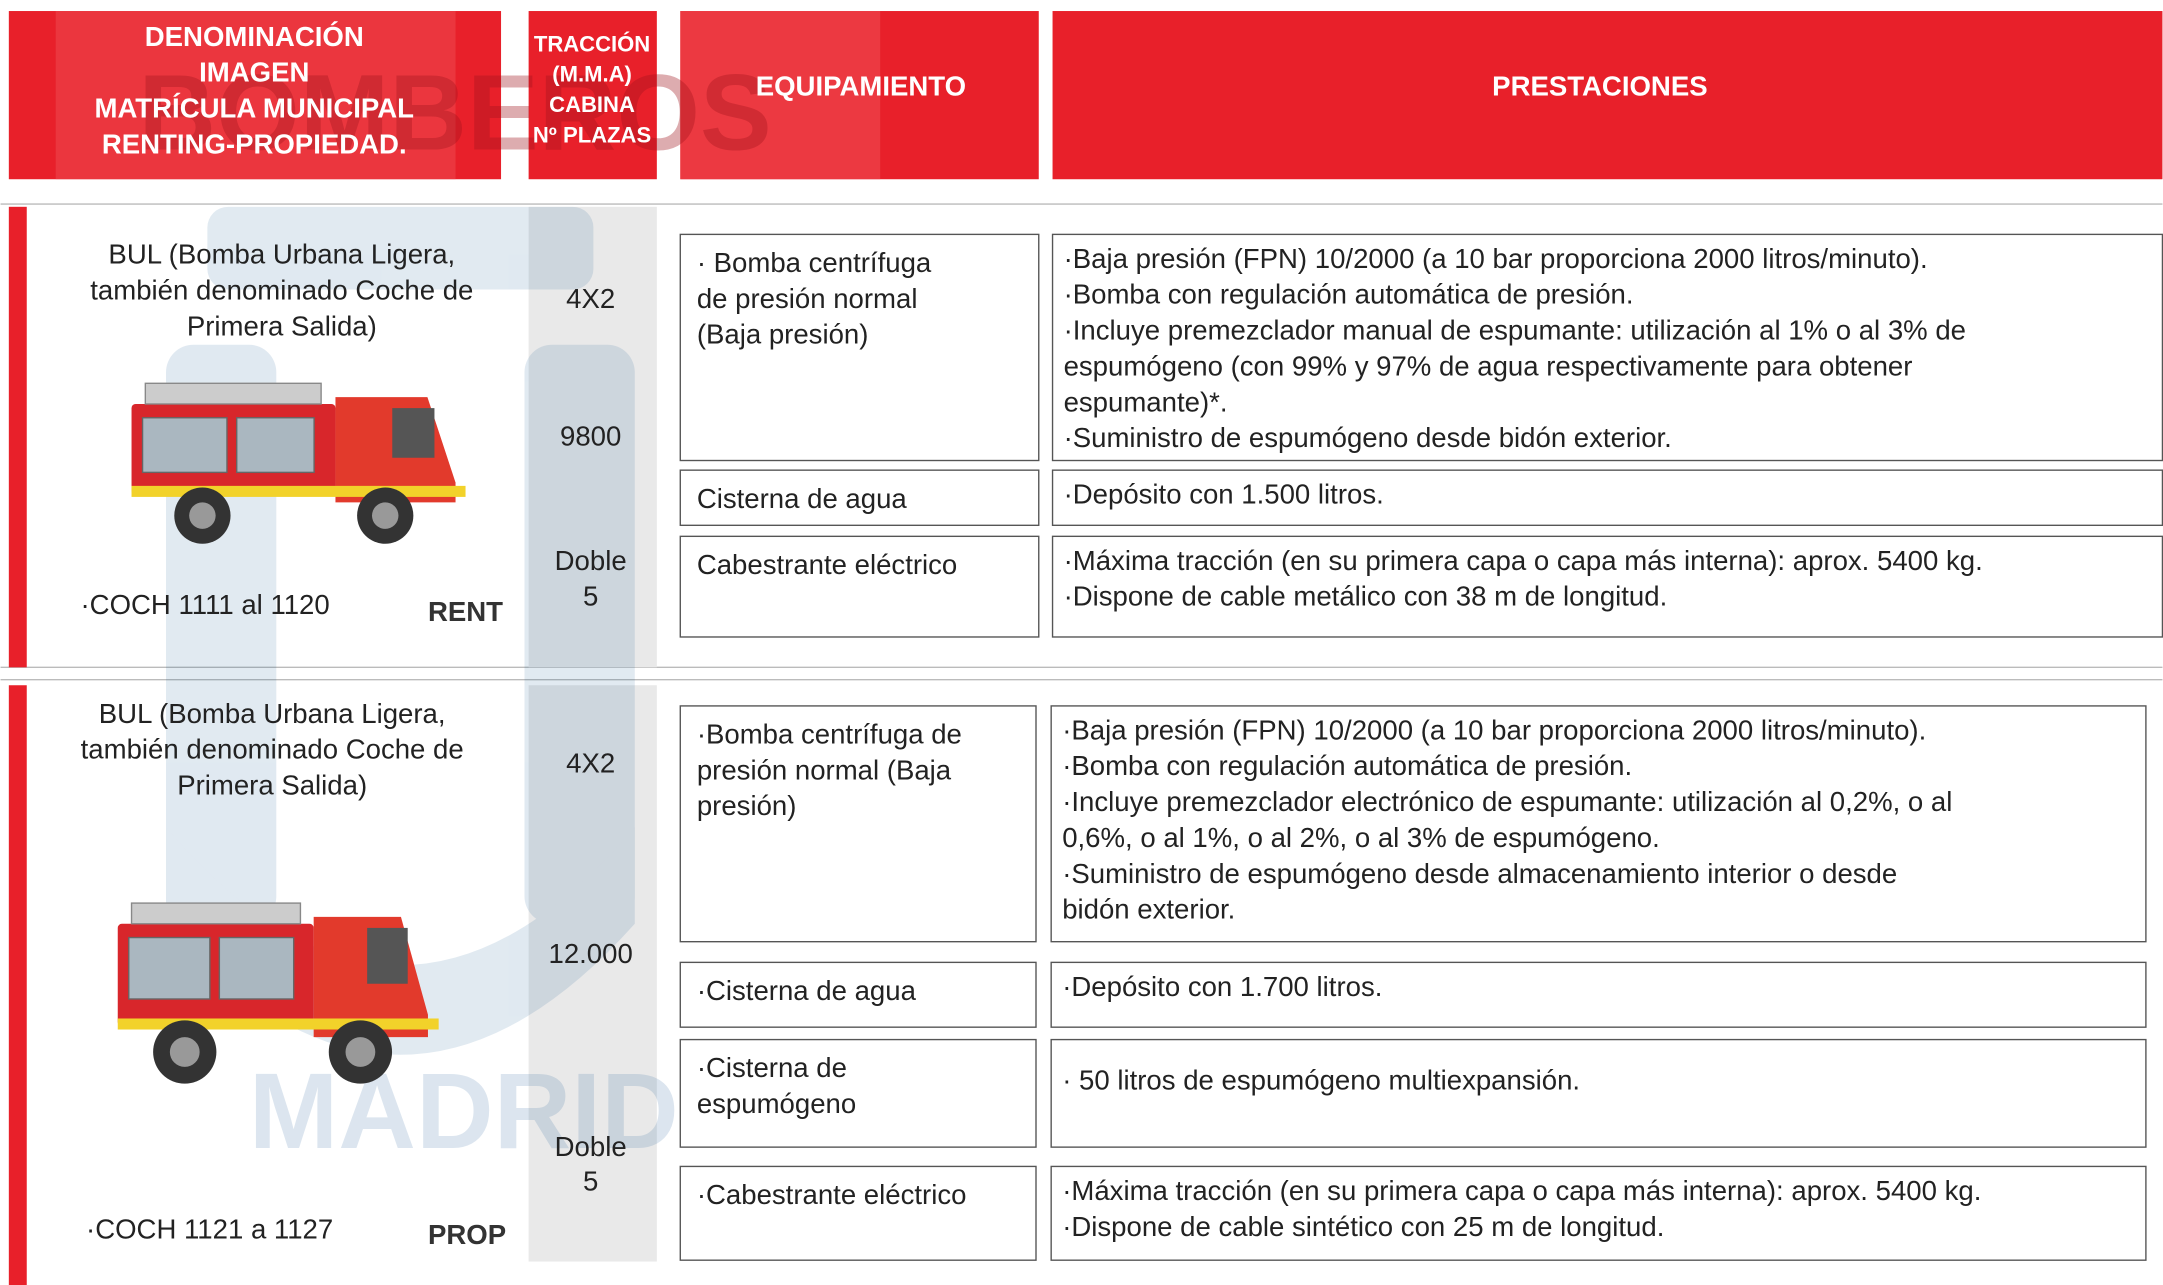 The image size is (2163, 1285). What do you see at coordinates (772, 1067) in the screenshot?
I see `equipment-name: ·Cisterna de` at bounding box center [772, 1067].